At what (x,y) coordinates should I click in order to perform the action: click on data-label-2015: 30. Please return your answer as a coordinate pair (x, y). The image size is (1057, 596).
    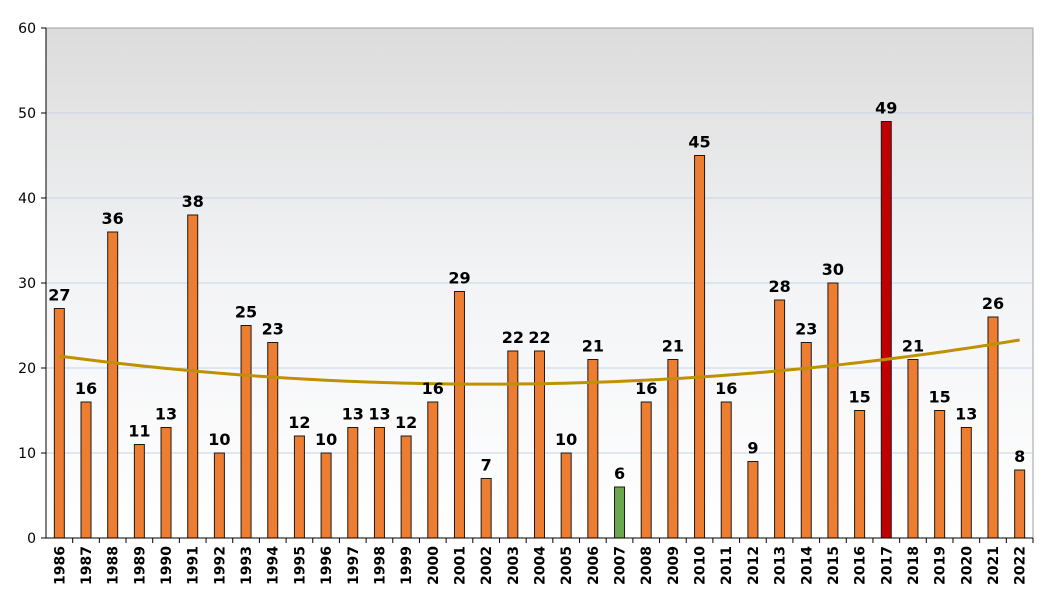
    Looking at the image, I should click on (833, 269).